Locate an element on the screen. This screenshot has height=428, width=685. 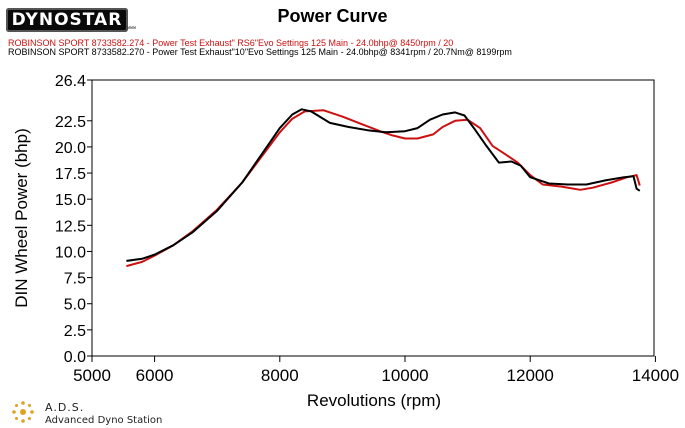
y-tick-label: 2.5 is located at coordinates (75, 331).